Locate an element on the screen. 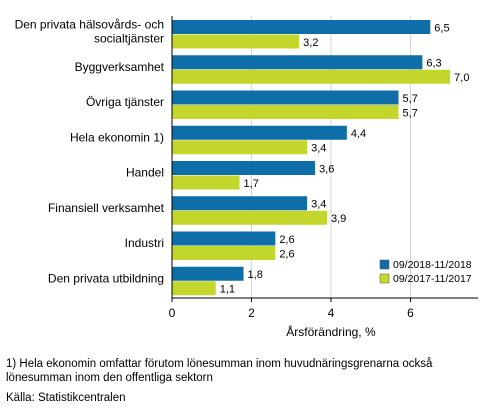  category-label-1: Byggverksamhet is located at coordinates (120, 67).